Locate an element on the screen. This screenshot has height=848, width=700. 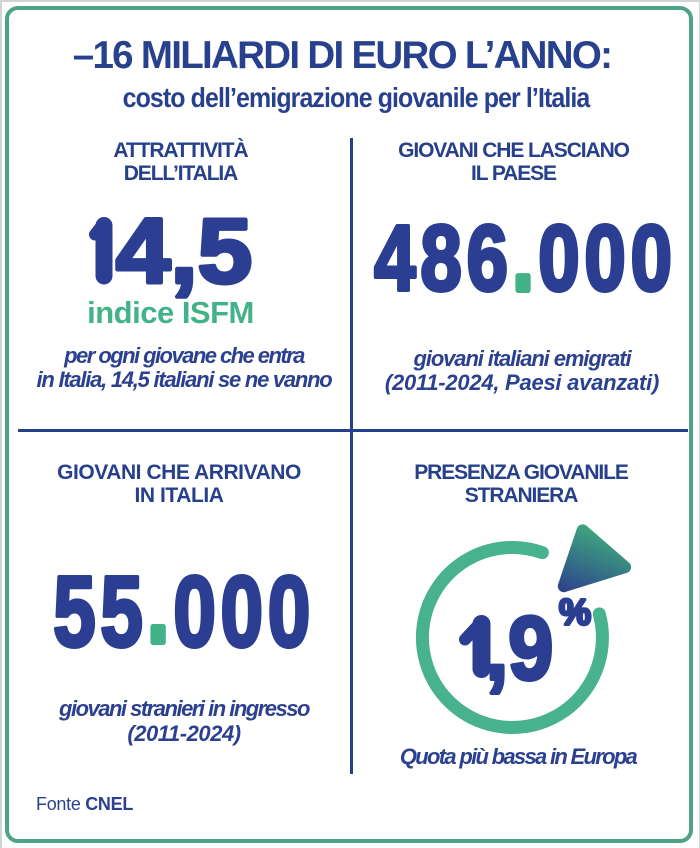
svg-text: 55.000 is located at coordinates (184, 609).